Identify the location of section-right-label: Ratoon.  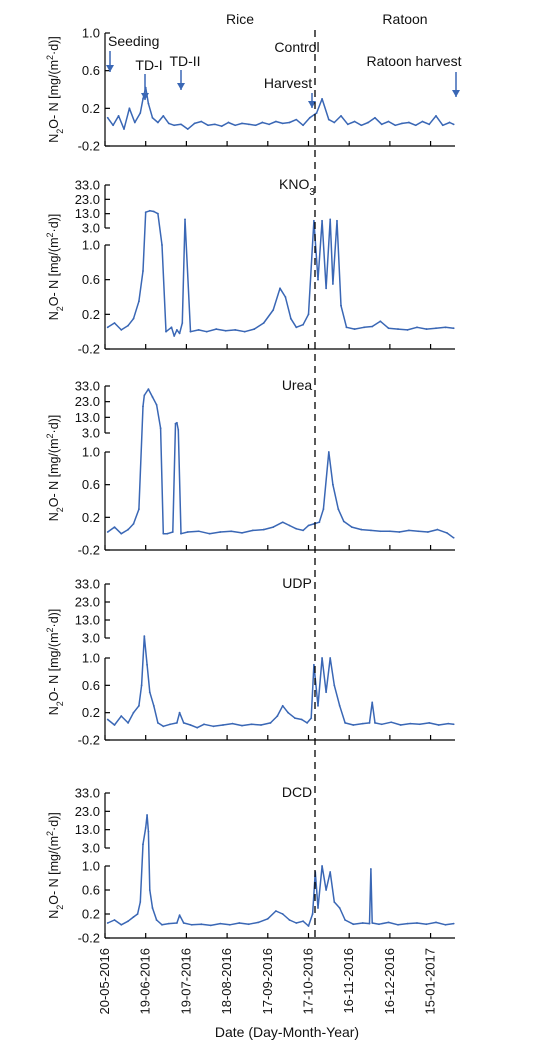
(404, 19).